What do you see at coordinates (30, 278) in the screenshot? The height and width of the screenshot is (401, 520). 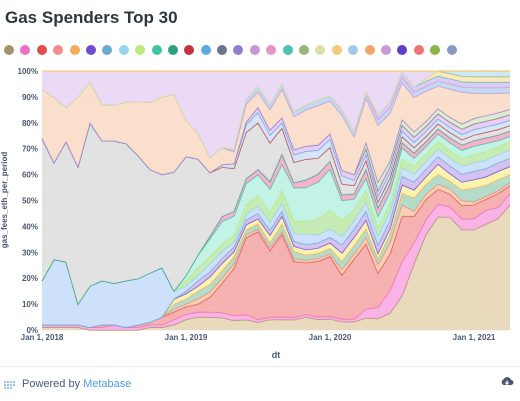 I see `y-tick-label: 20%` at bounding box center [30, 278].